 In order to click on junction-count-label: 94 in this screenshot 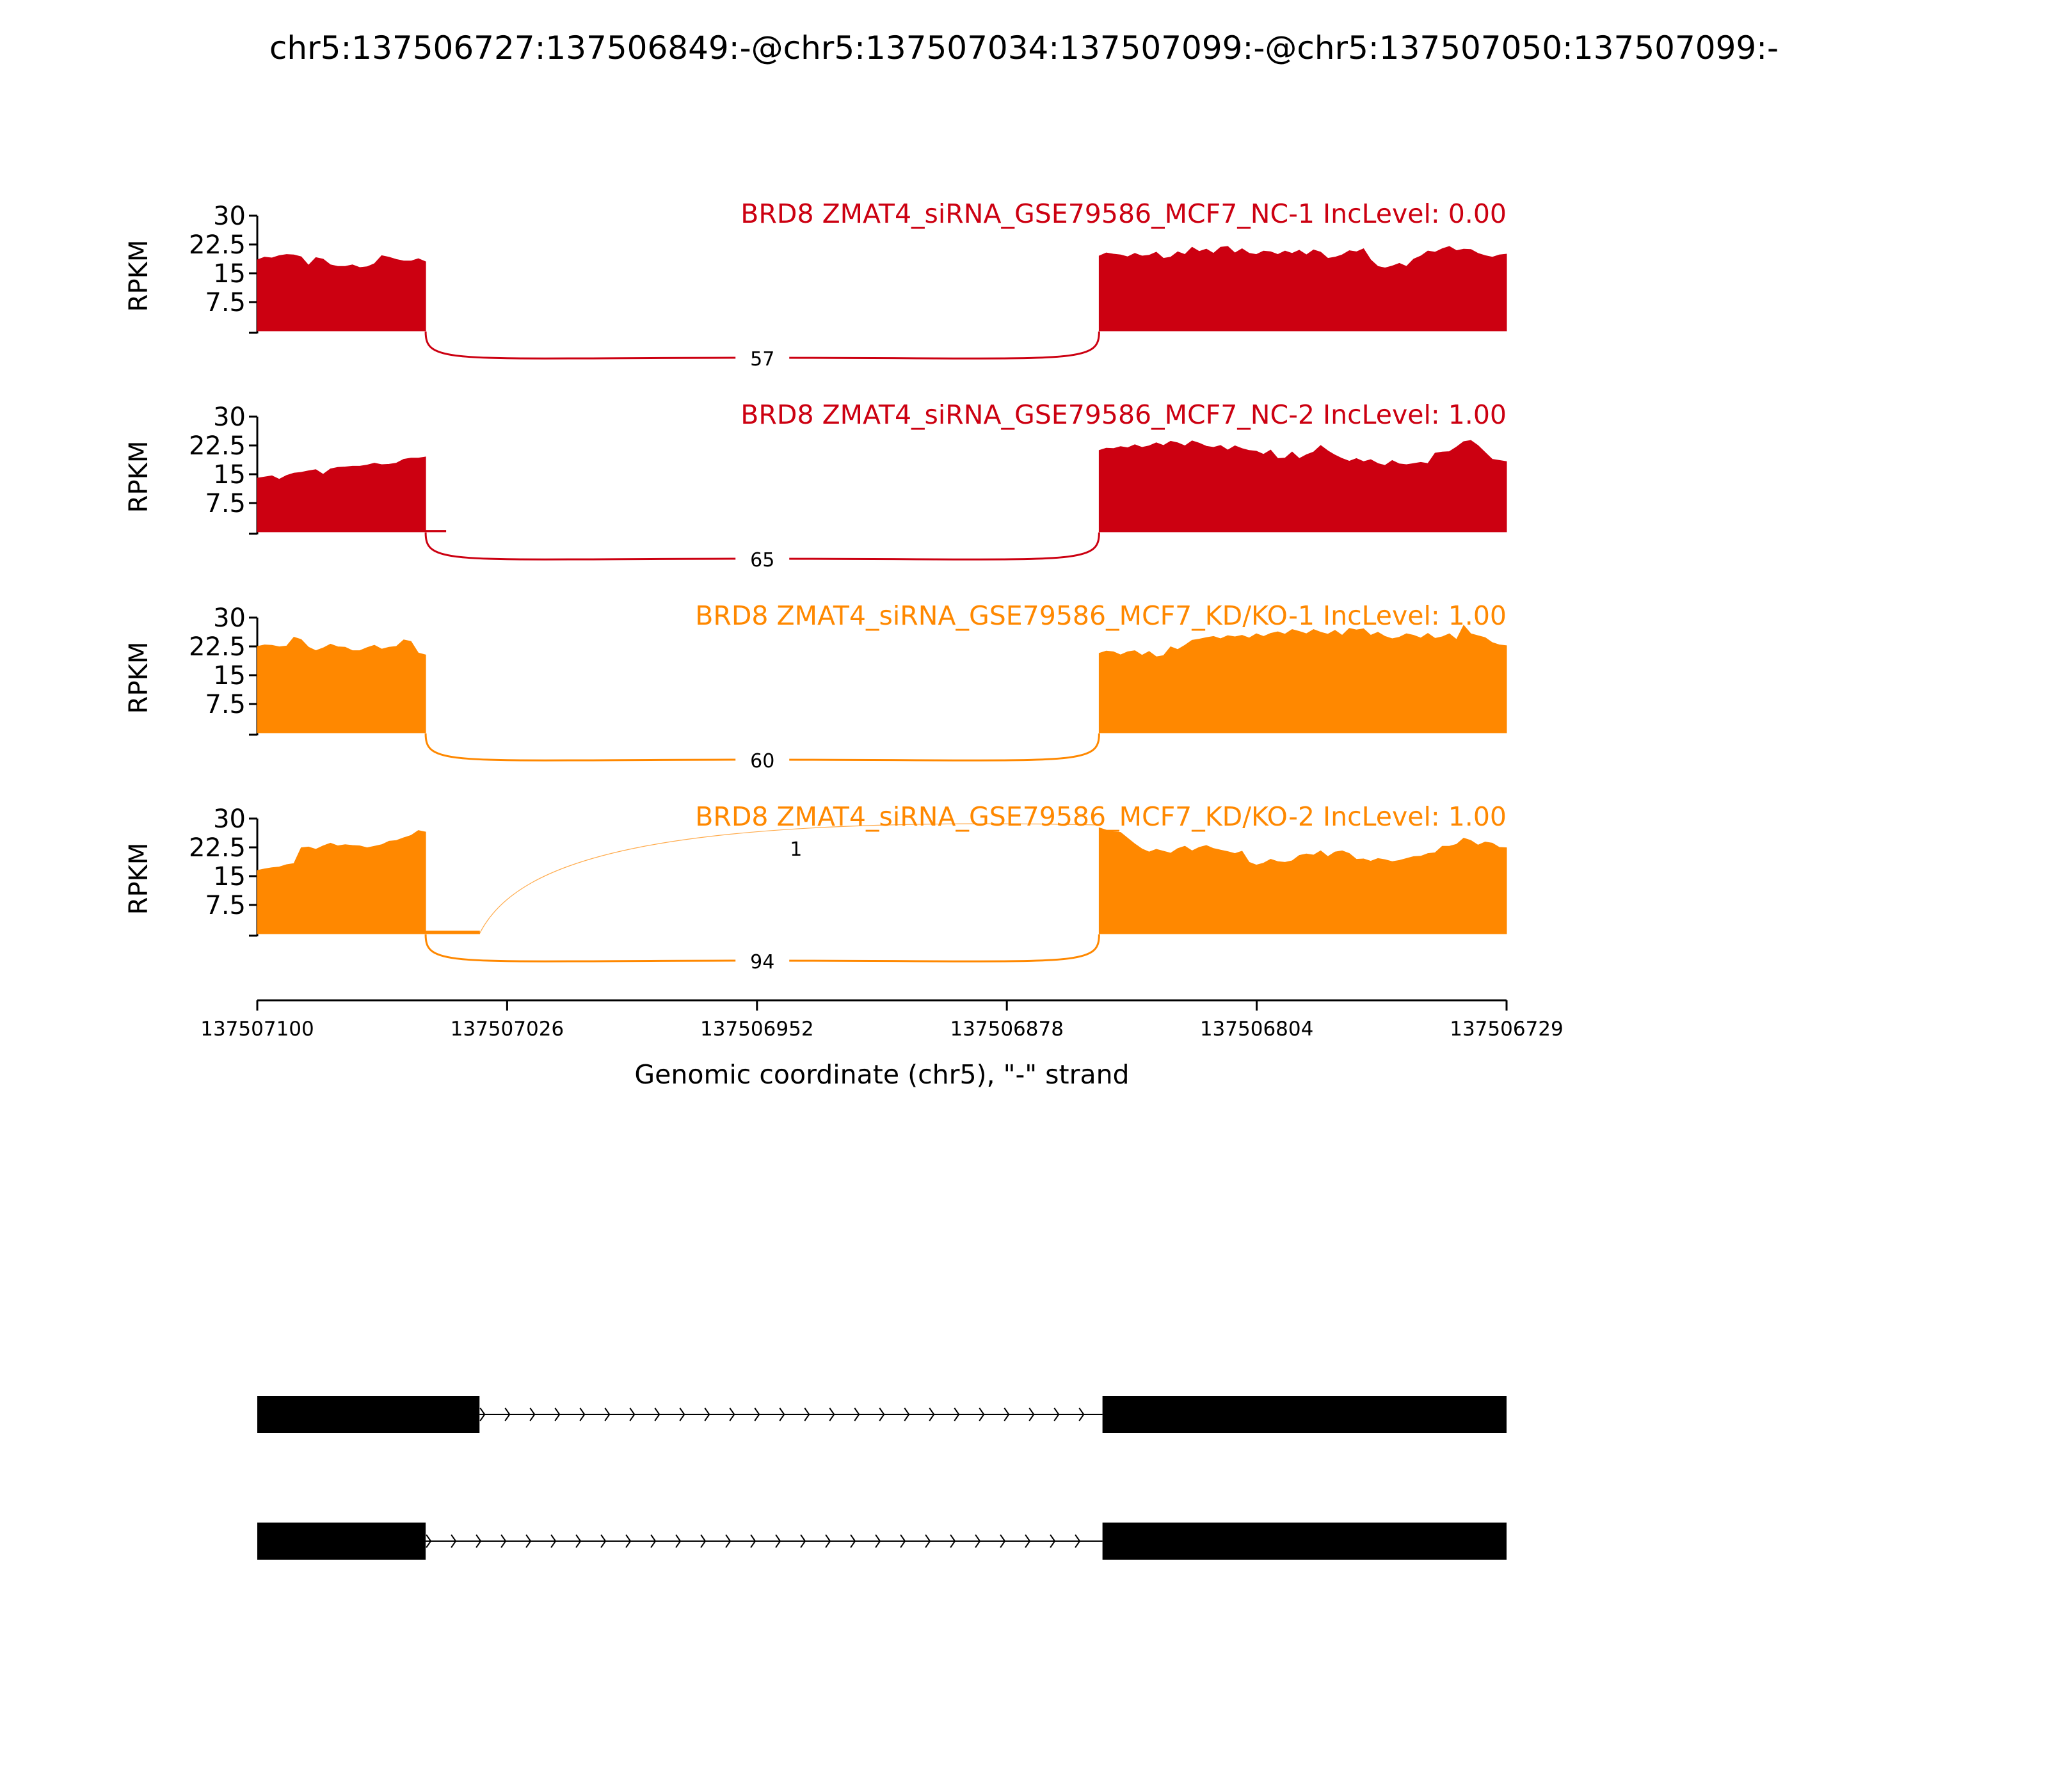, I will do `click(762, 962)`.